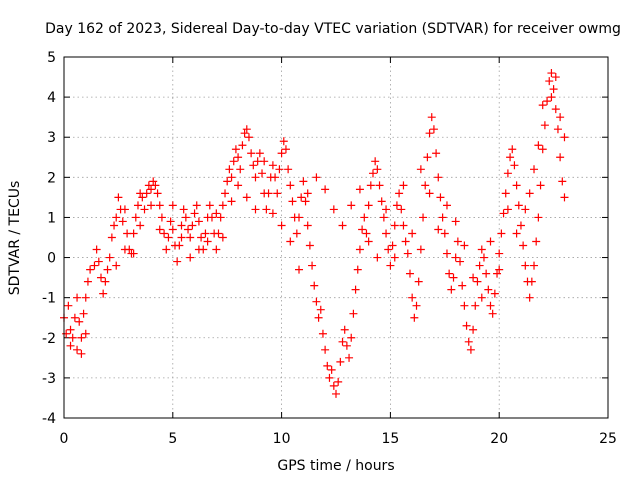  I want to click on x-tick-label: 0, so click(64, 439).